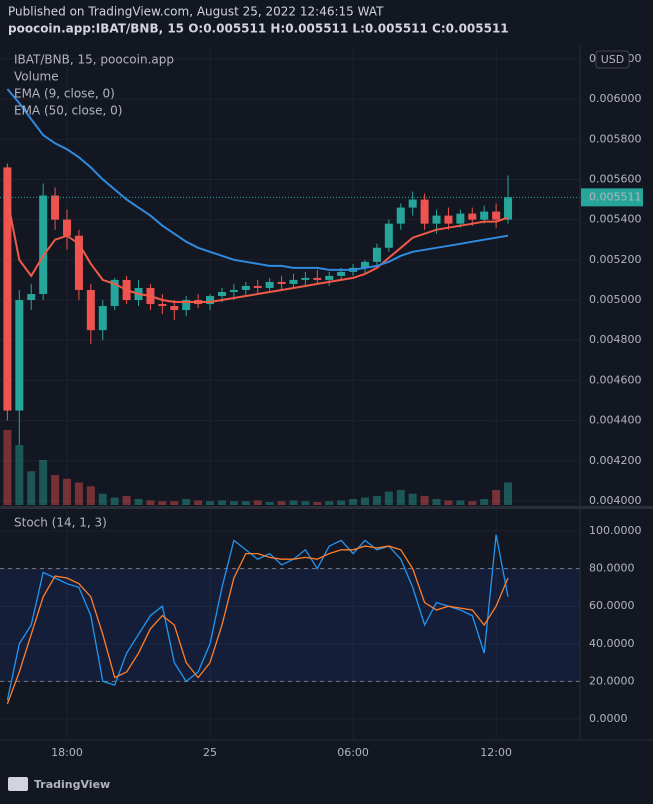 This screenshot has height=804, width=653. I want to click on y-tick-label: 20.0000, so click(612, 680).